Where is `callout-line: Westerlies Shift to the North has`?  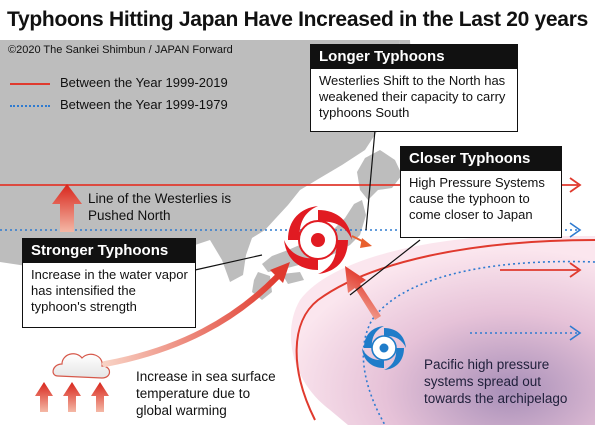 callout-line: Westerlies Shift to the North has is located at coordinates (412, 80).